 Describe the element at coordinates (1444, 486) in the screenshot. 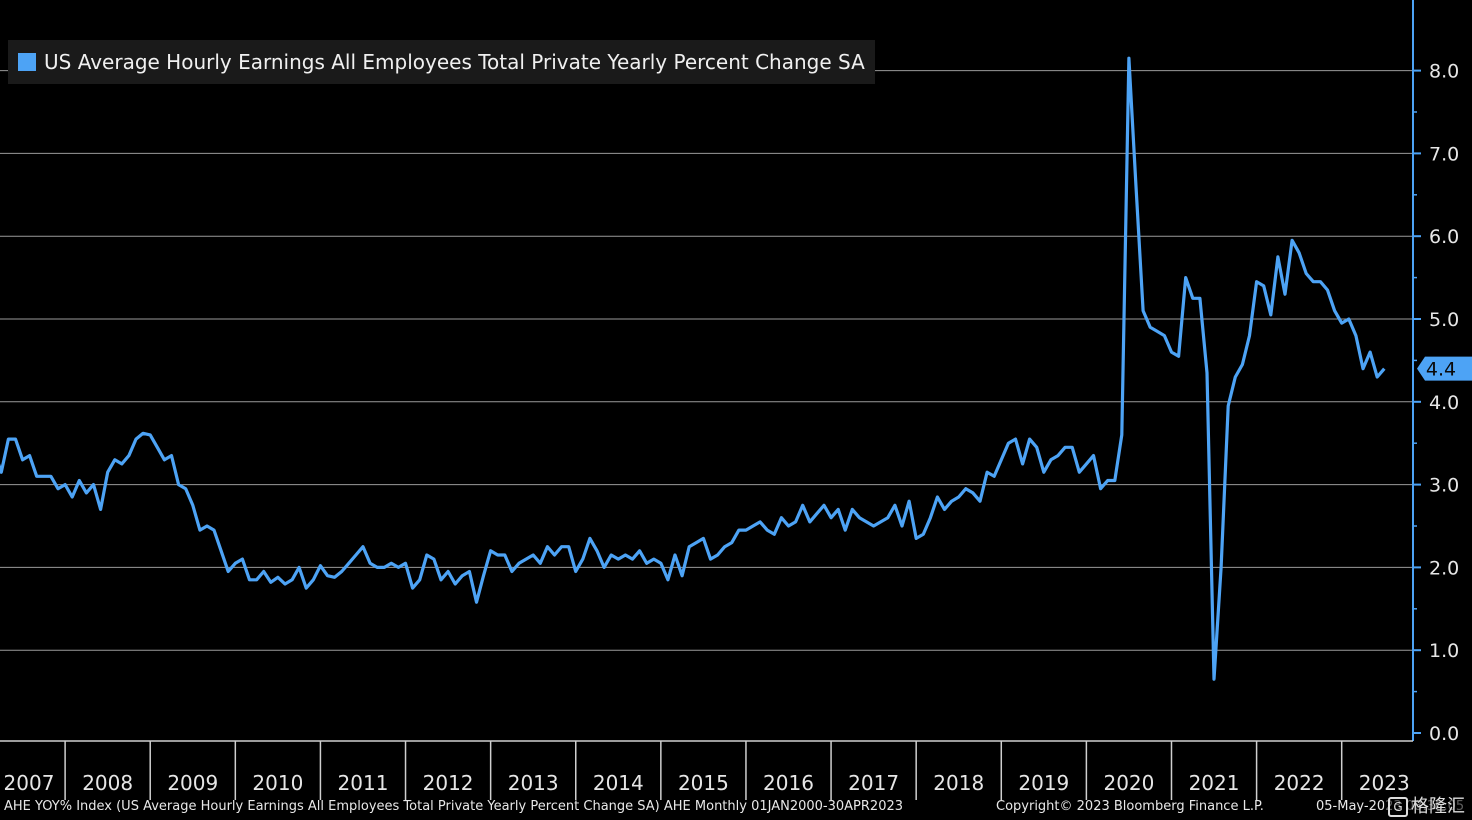

I see `y-tick-label: 3.0` at that location.